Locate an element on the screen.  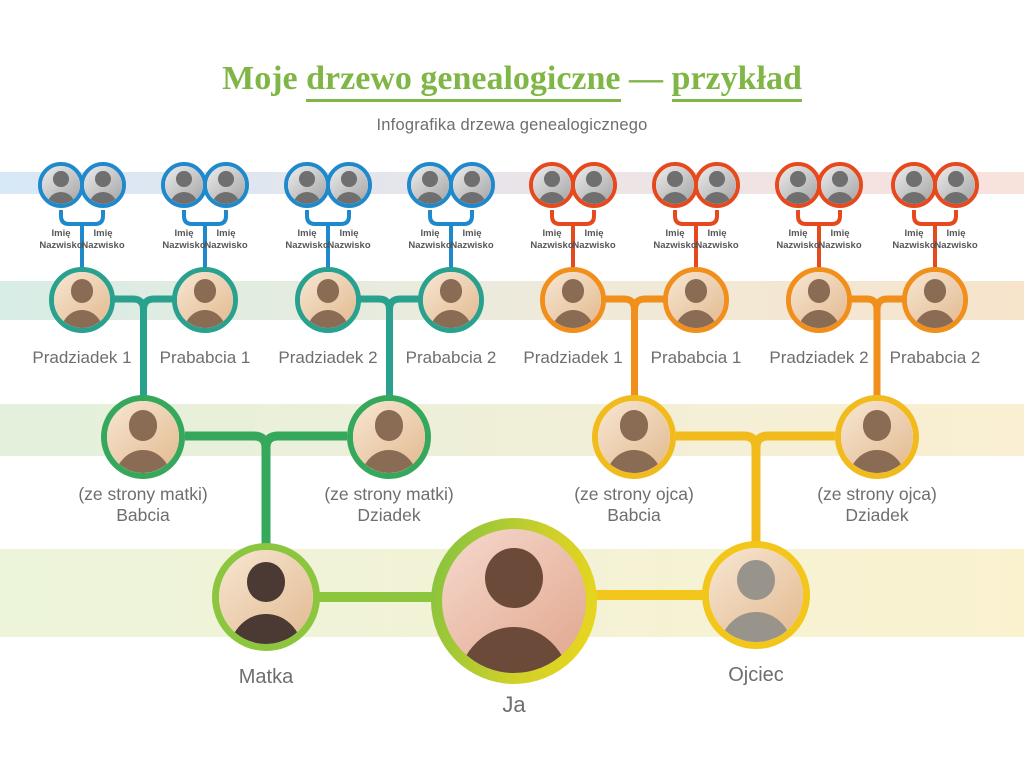
side-note-text: (ze strony ojca) is located at coordinates (634, 494).